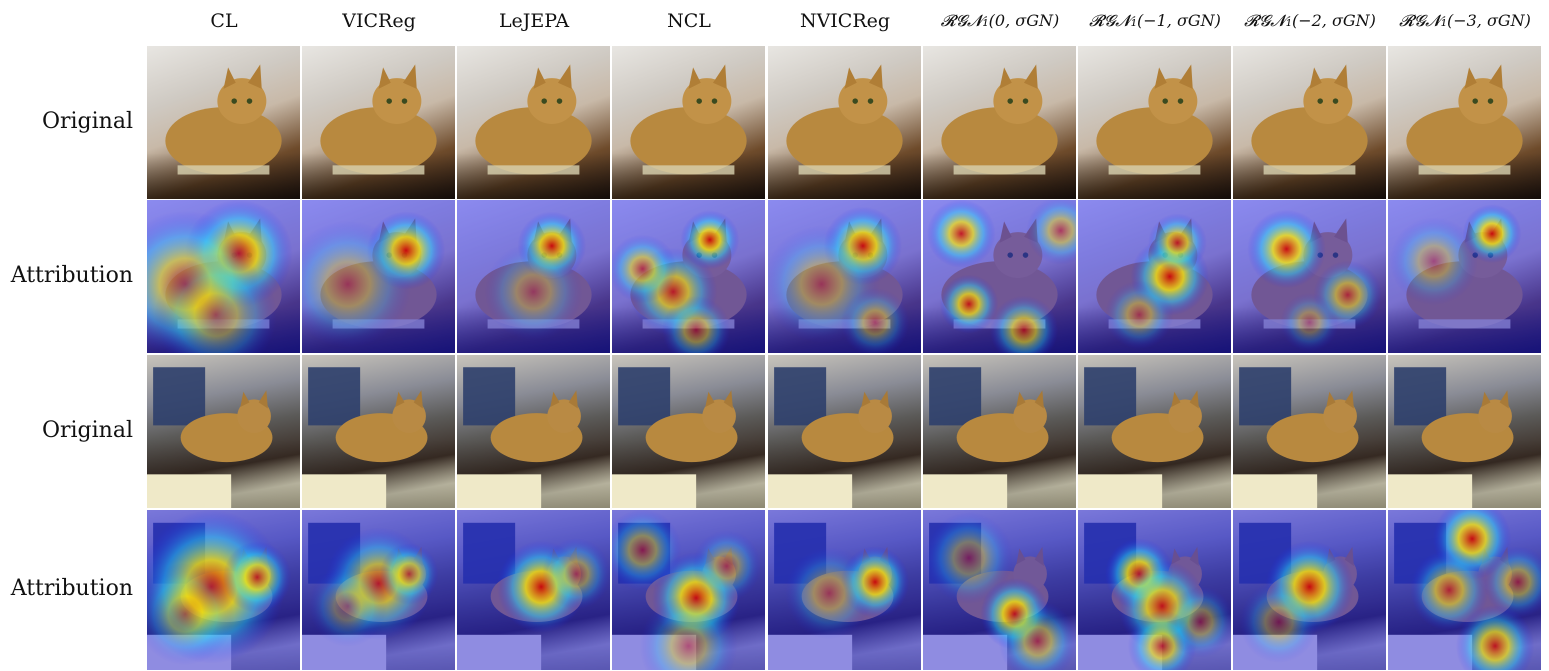 The width and height of the screenshot is (1549, 671). I want to click on original-image-lejepa, so click(533, 431).